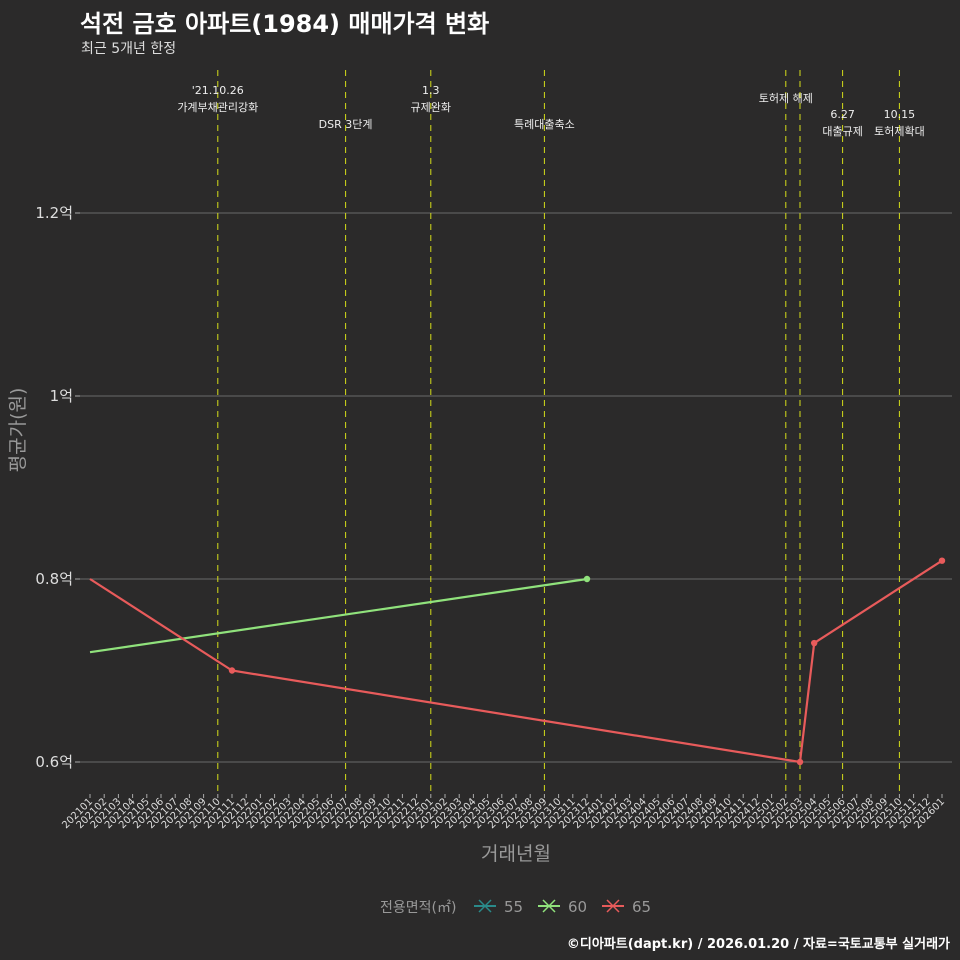  I want to click on y-tick-label: 0.8억, so click(54, 579).